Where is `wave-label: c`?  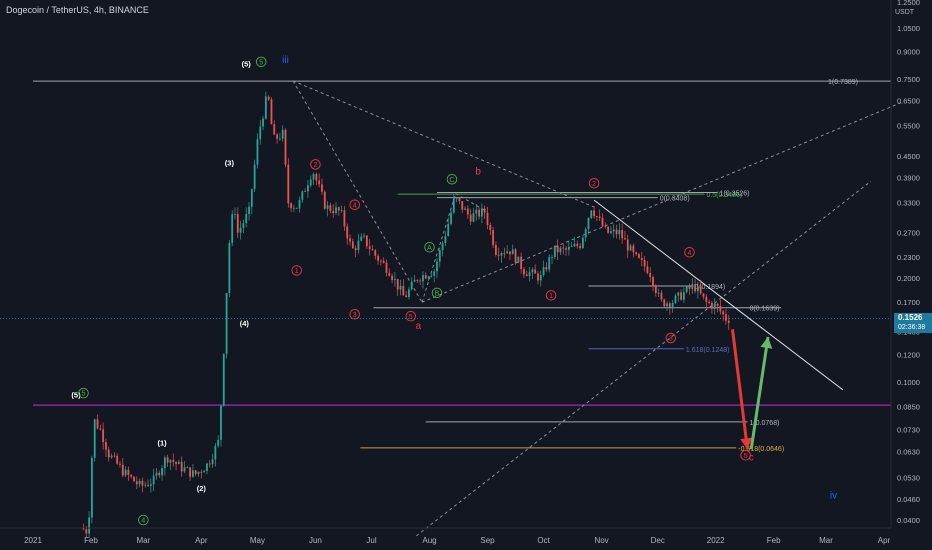 wave-label: c is located at coordinates (751, 458).